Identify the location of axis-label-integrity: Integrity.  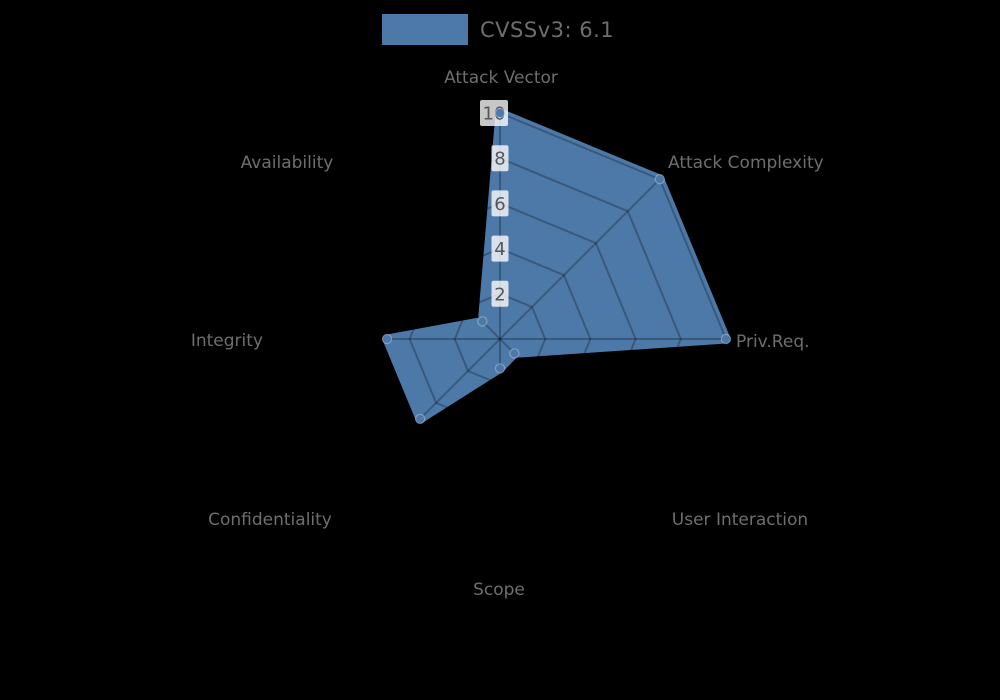
(227, 341).